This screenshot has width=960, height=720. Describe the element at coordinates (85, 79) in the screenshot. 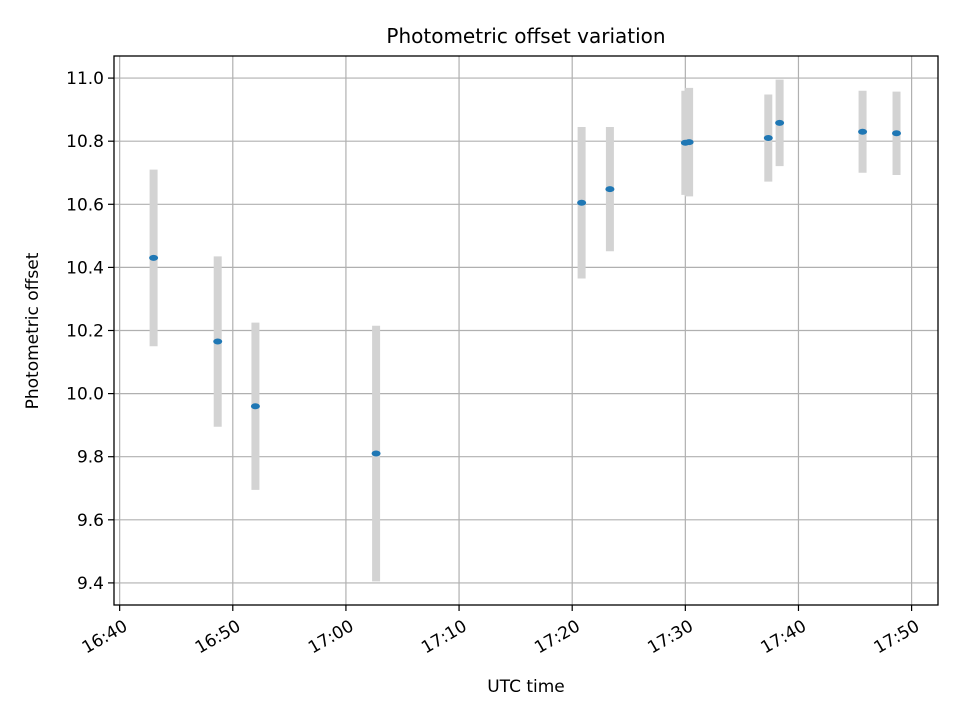

I see `y-tick-label: 11.0` at that location.